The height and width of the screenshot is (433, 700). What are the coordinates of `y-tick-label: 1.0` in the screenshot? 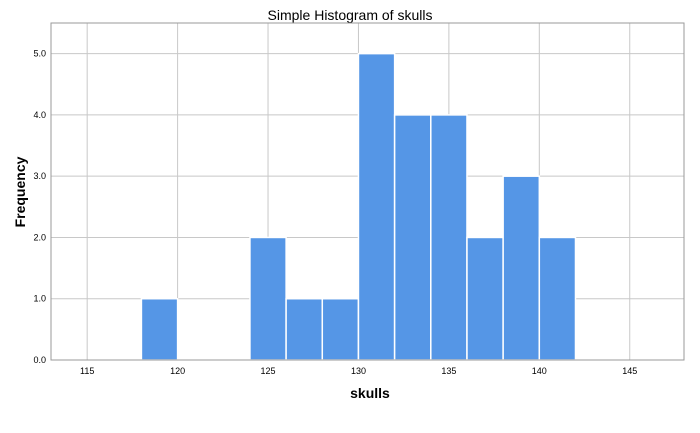 It's located at (39, 299).